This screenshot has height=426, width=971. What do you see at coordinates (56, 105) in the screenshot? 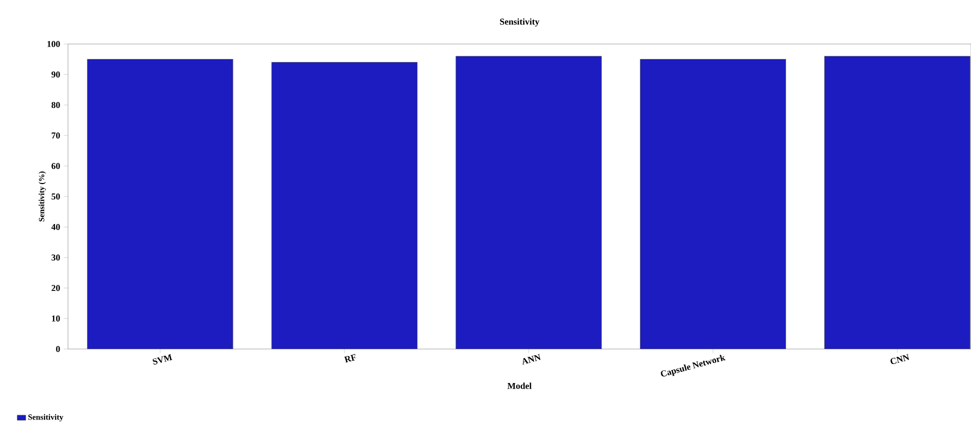
I see `y-tick-label: 80` at bounding box center [56, 105].